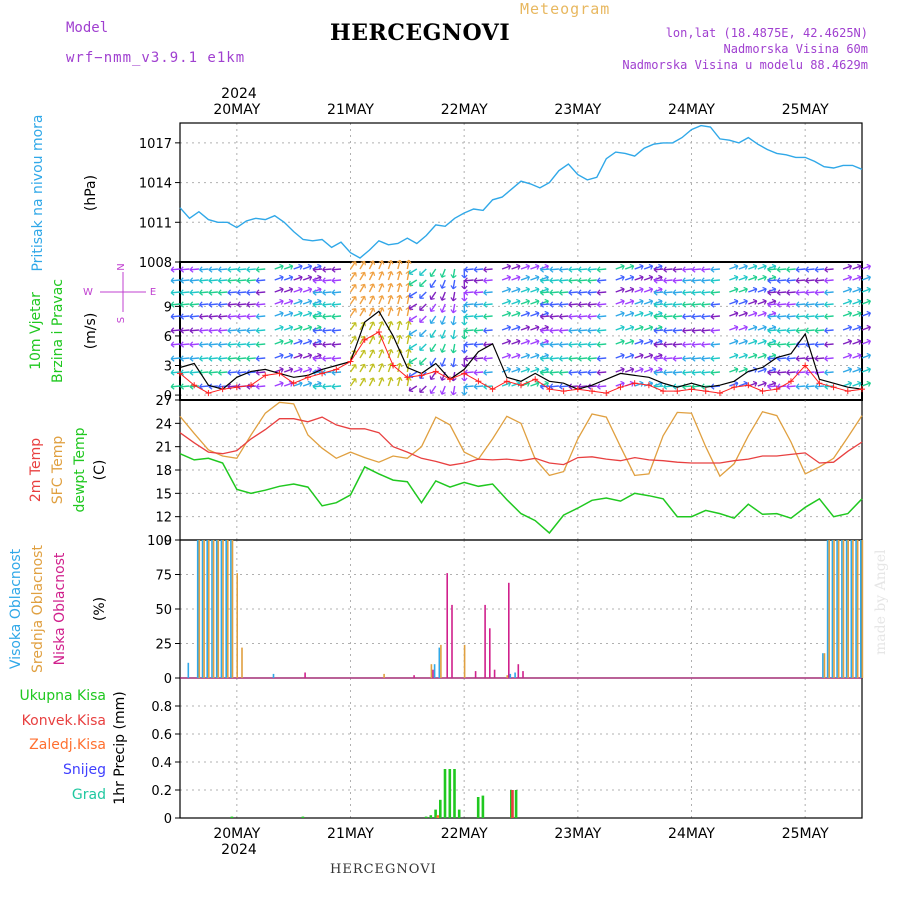 This screenshot has width=900, height=900. What do you see at coordinates (791, 269) in the screenshot?
I see `wind-barb-1950` at bounding box center [791, 269].